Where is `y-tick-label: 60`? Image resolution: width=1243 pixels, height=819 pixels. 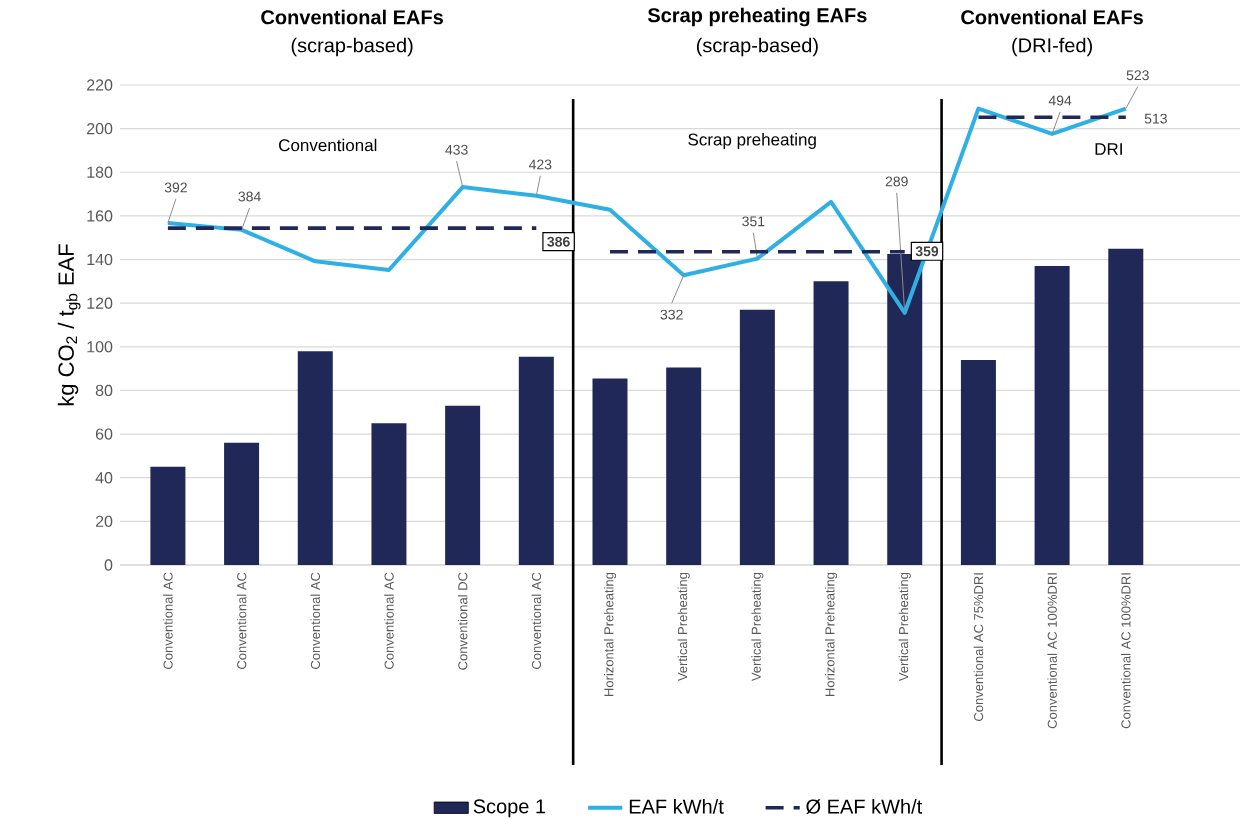
y-tick-label: 60 is located at coordinates (104, 434).